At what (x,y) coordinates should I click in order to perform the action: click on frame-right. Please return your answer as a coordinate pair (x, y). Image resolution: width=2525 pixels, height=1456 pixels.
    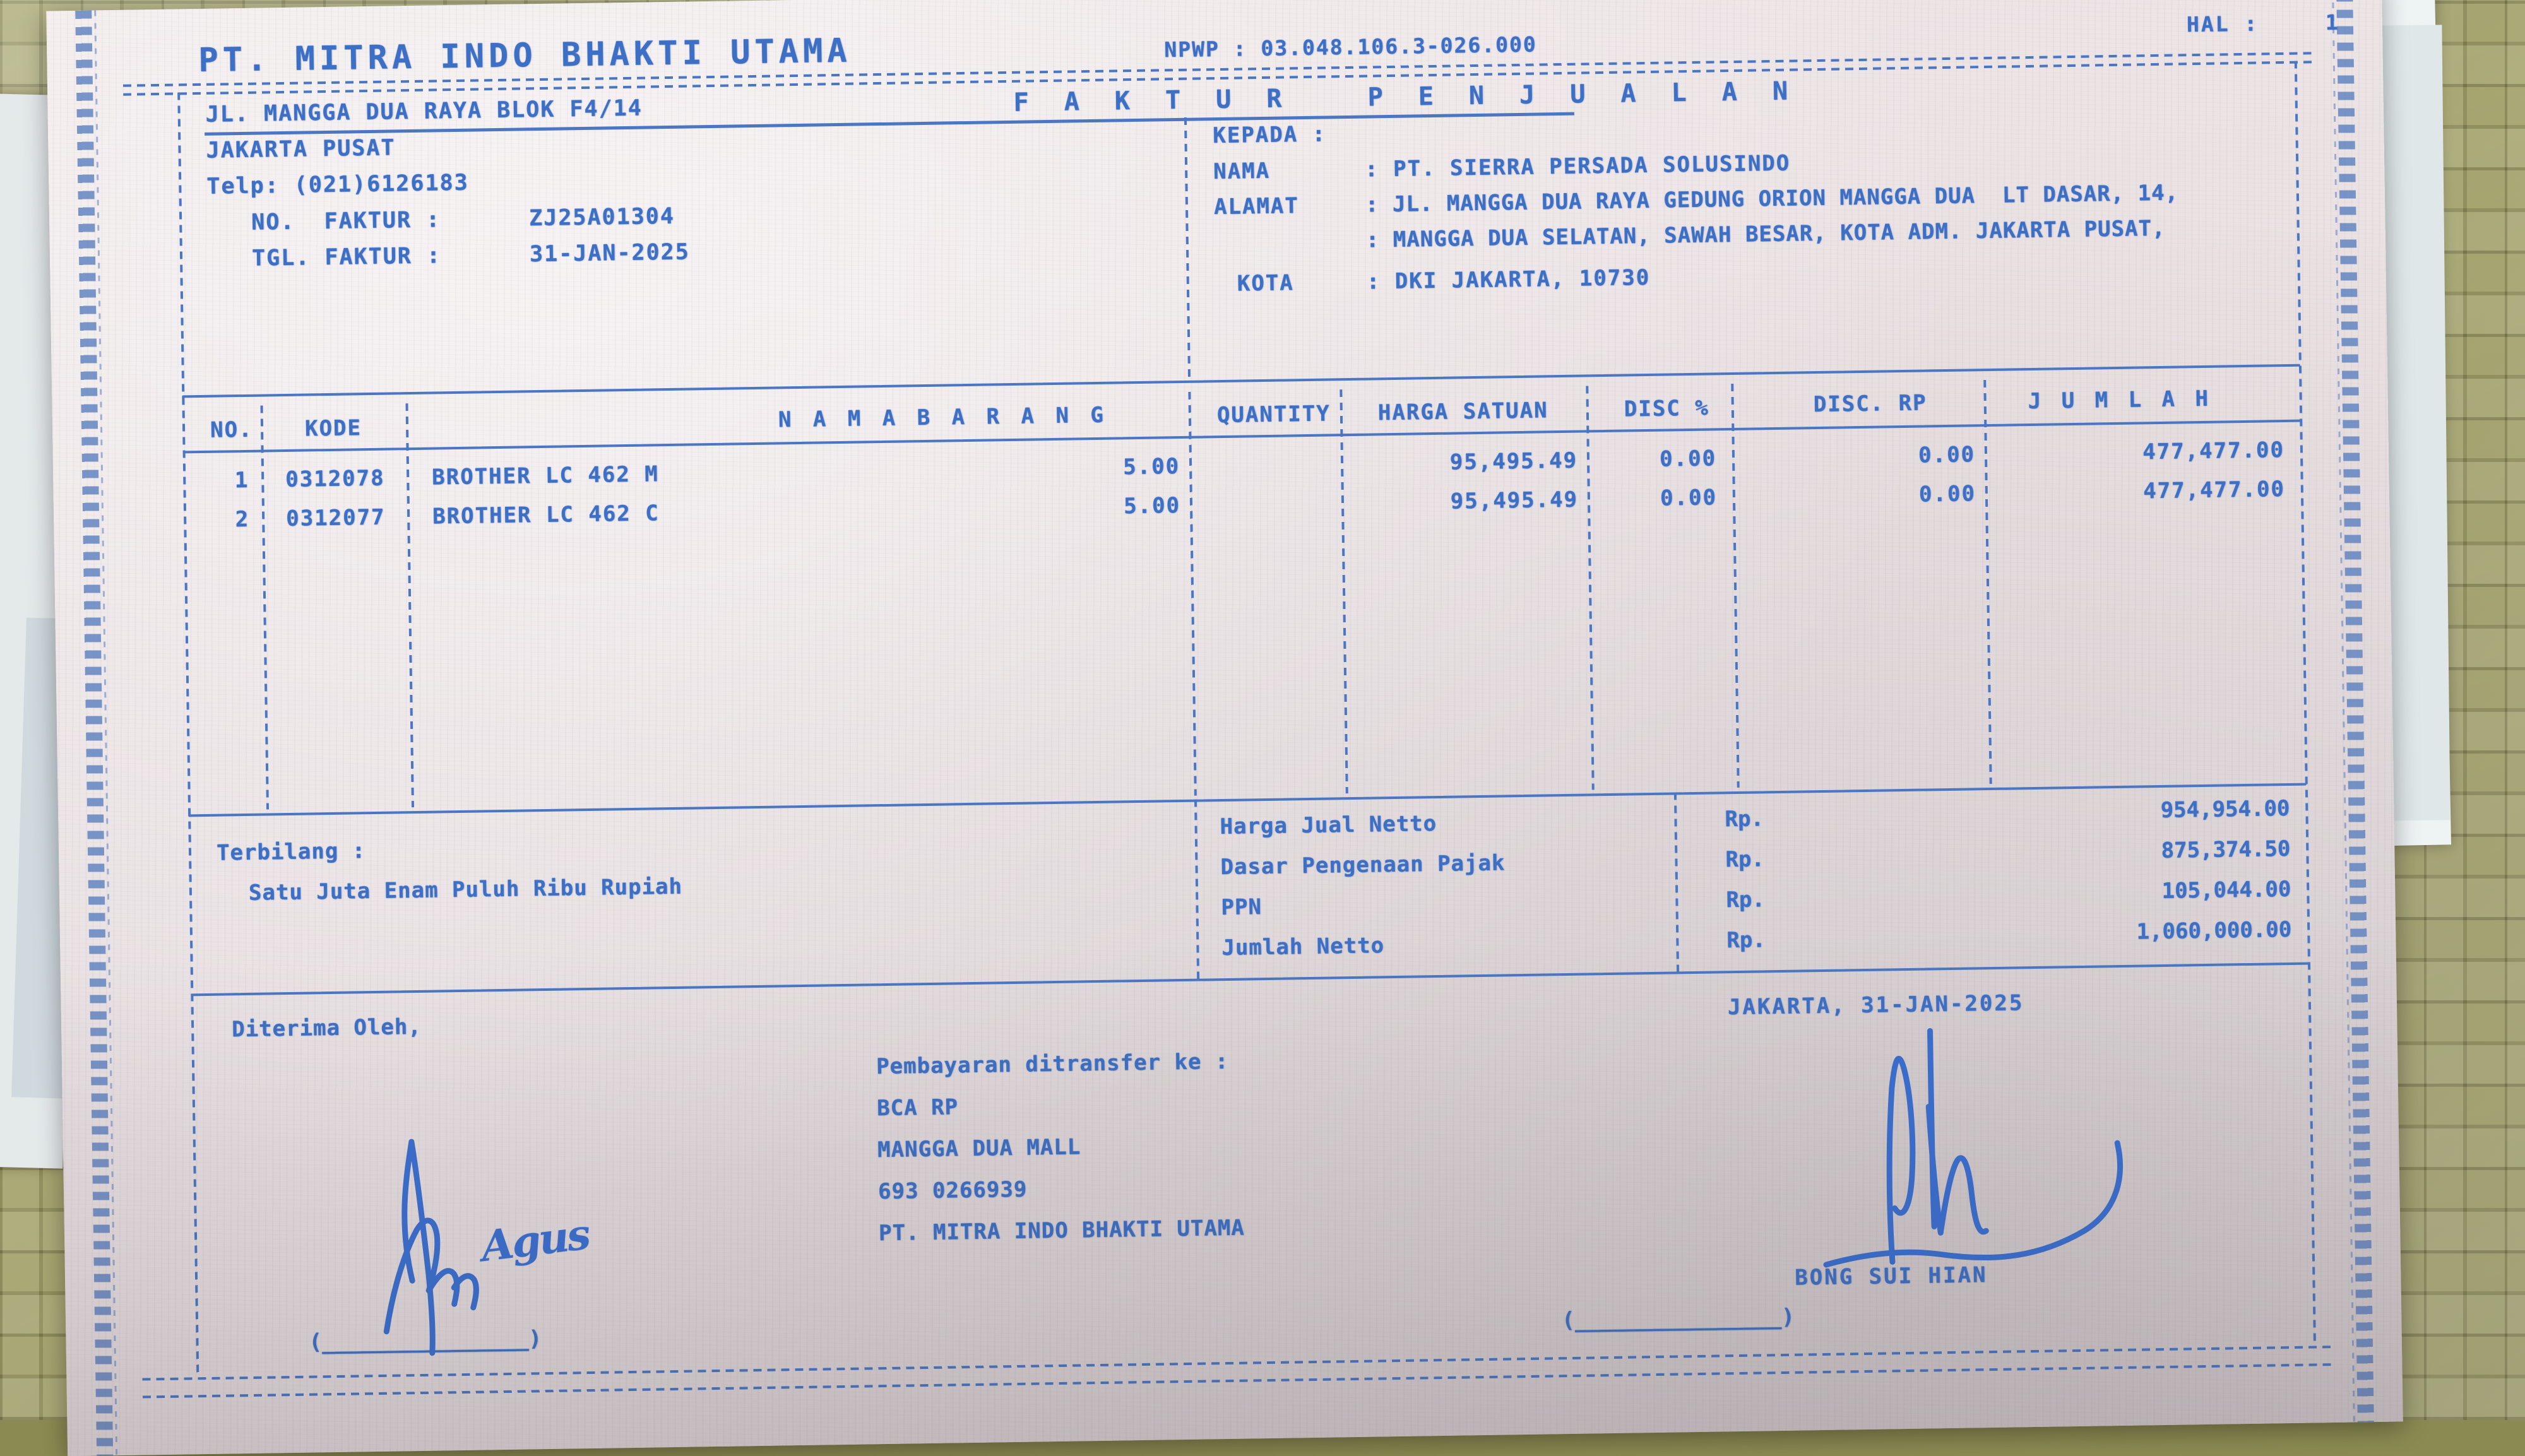
    Looking at the image, I should click on (2305, 701).